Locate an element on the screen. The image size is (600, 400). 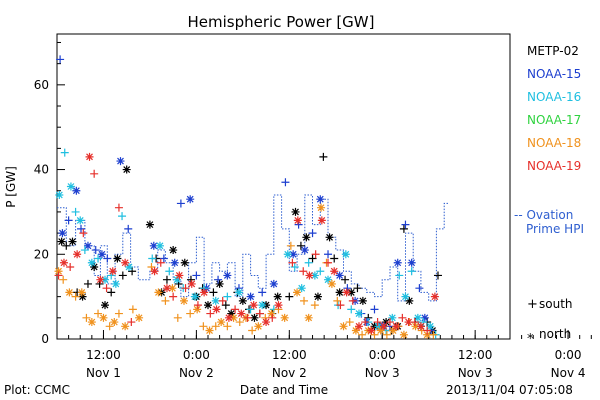
x-tick-label-date: Nov 1 is located at coordinates (103, 373).